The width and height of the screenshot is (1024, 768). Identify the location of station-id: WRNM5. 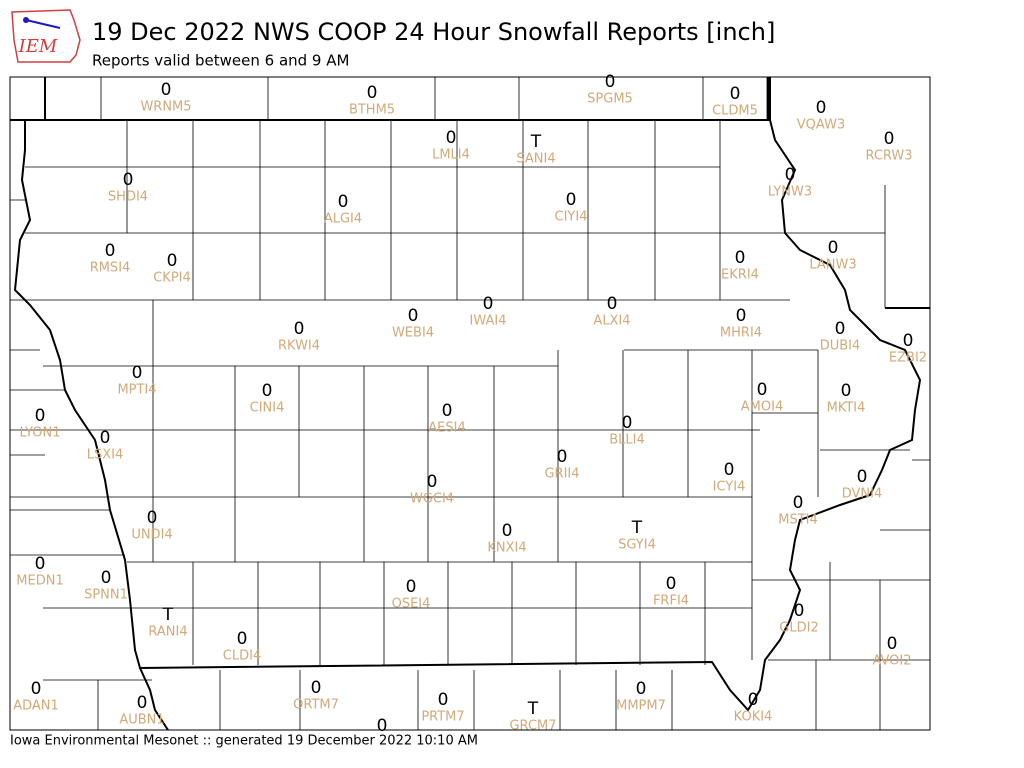
(165, 107).